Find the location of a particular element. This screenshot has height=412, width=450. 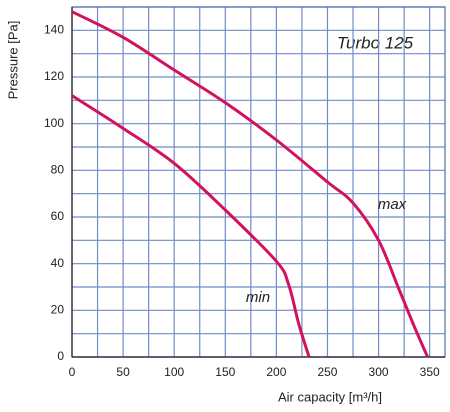

x-tick-label: 100 is located at coordinates (174, 372).